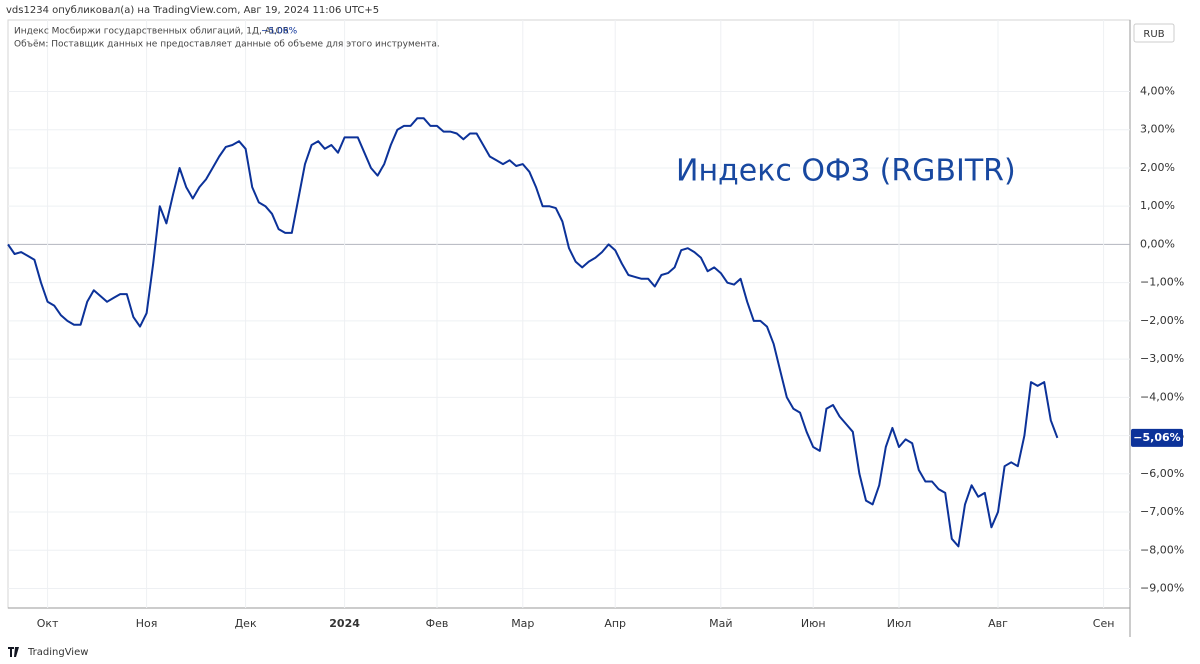  What do you see at coordinates (1162, 282) in the screenshot?
I see `y-tick-label: −1,00%` at bounding box center [1162, 282].